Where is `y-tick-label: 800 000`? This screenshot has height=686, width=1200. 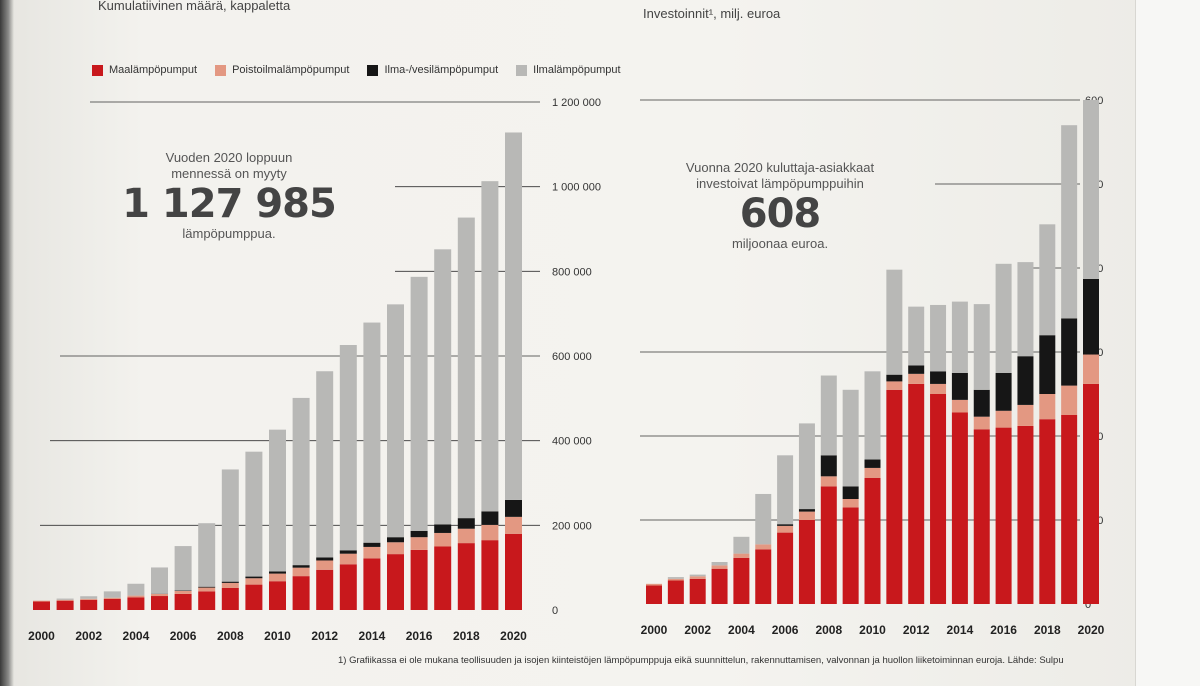
y-tick-label: 800 000 is located at coordinates (572, 272).